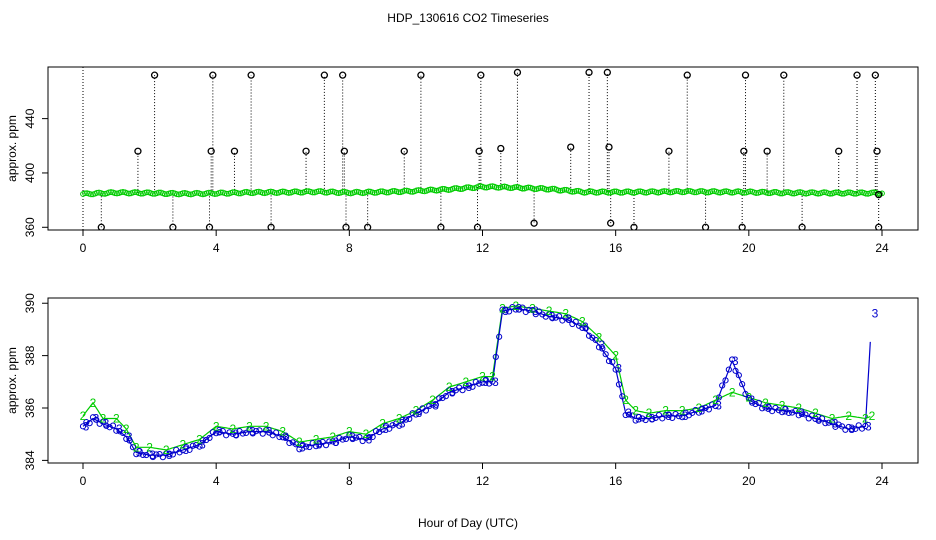 This screenshot has width=936, height=540. I want to click on x-tick-label: 8, so click(349, 248).